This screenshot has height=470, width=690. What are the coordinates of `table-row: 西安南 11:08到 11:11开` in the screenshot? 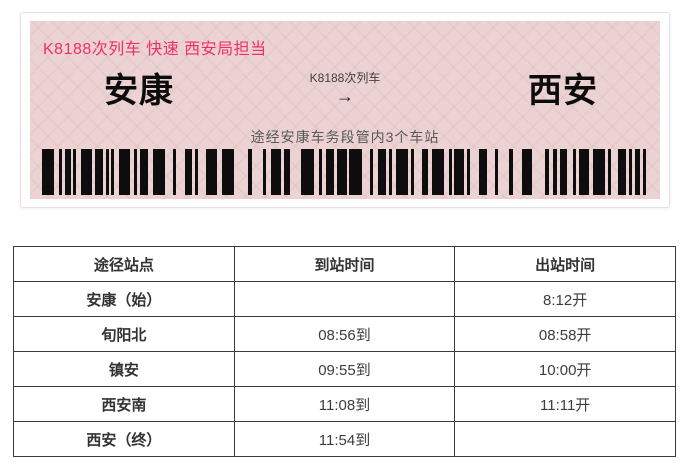 It's located at (344, 404).